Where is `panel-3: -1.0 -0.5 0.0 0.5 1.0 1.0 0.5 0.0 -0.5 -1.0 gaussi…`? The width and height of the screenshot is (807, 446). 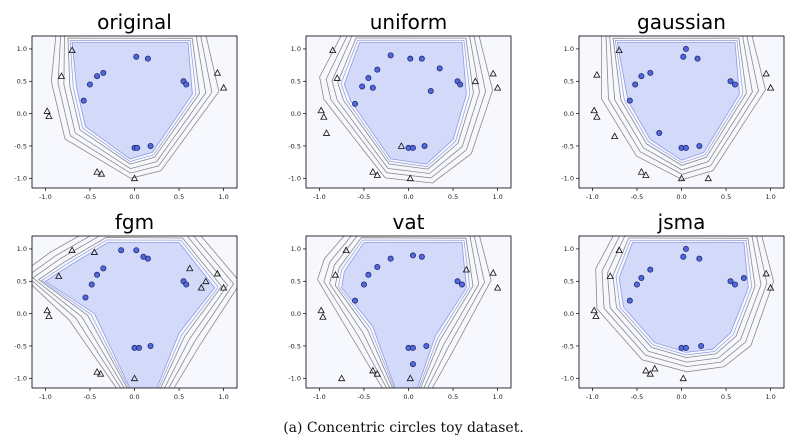 panel-3: -1.0 -0.5 0.0 0.5 1.0 1.0 0.5 0.0 -0.5 -1.0 gaussi… is located at coordinates (673, 105).